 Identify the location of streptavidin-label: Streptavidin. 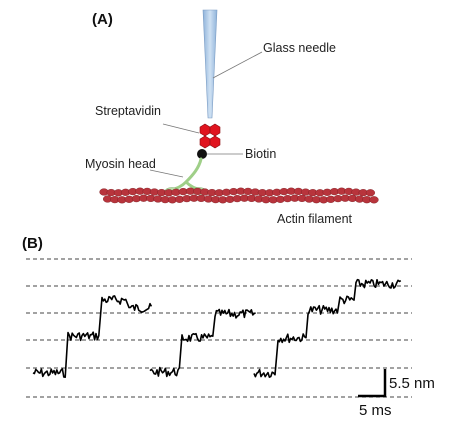
(128, 111).